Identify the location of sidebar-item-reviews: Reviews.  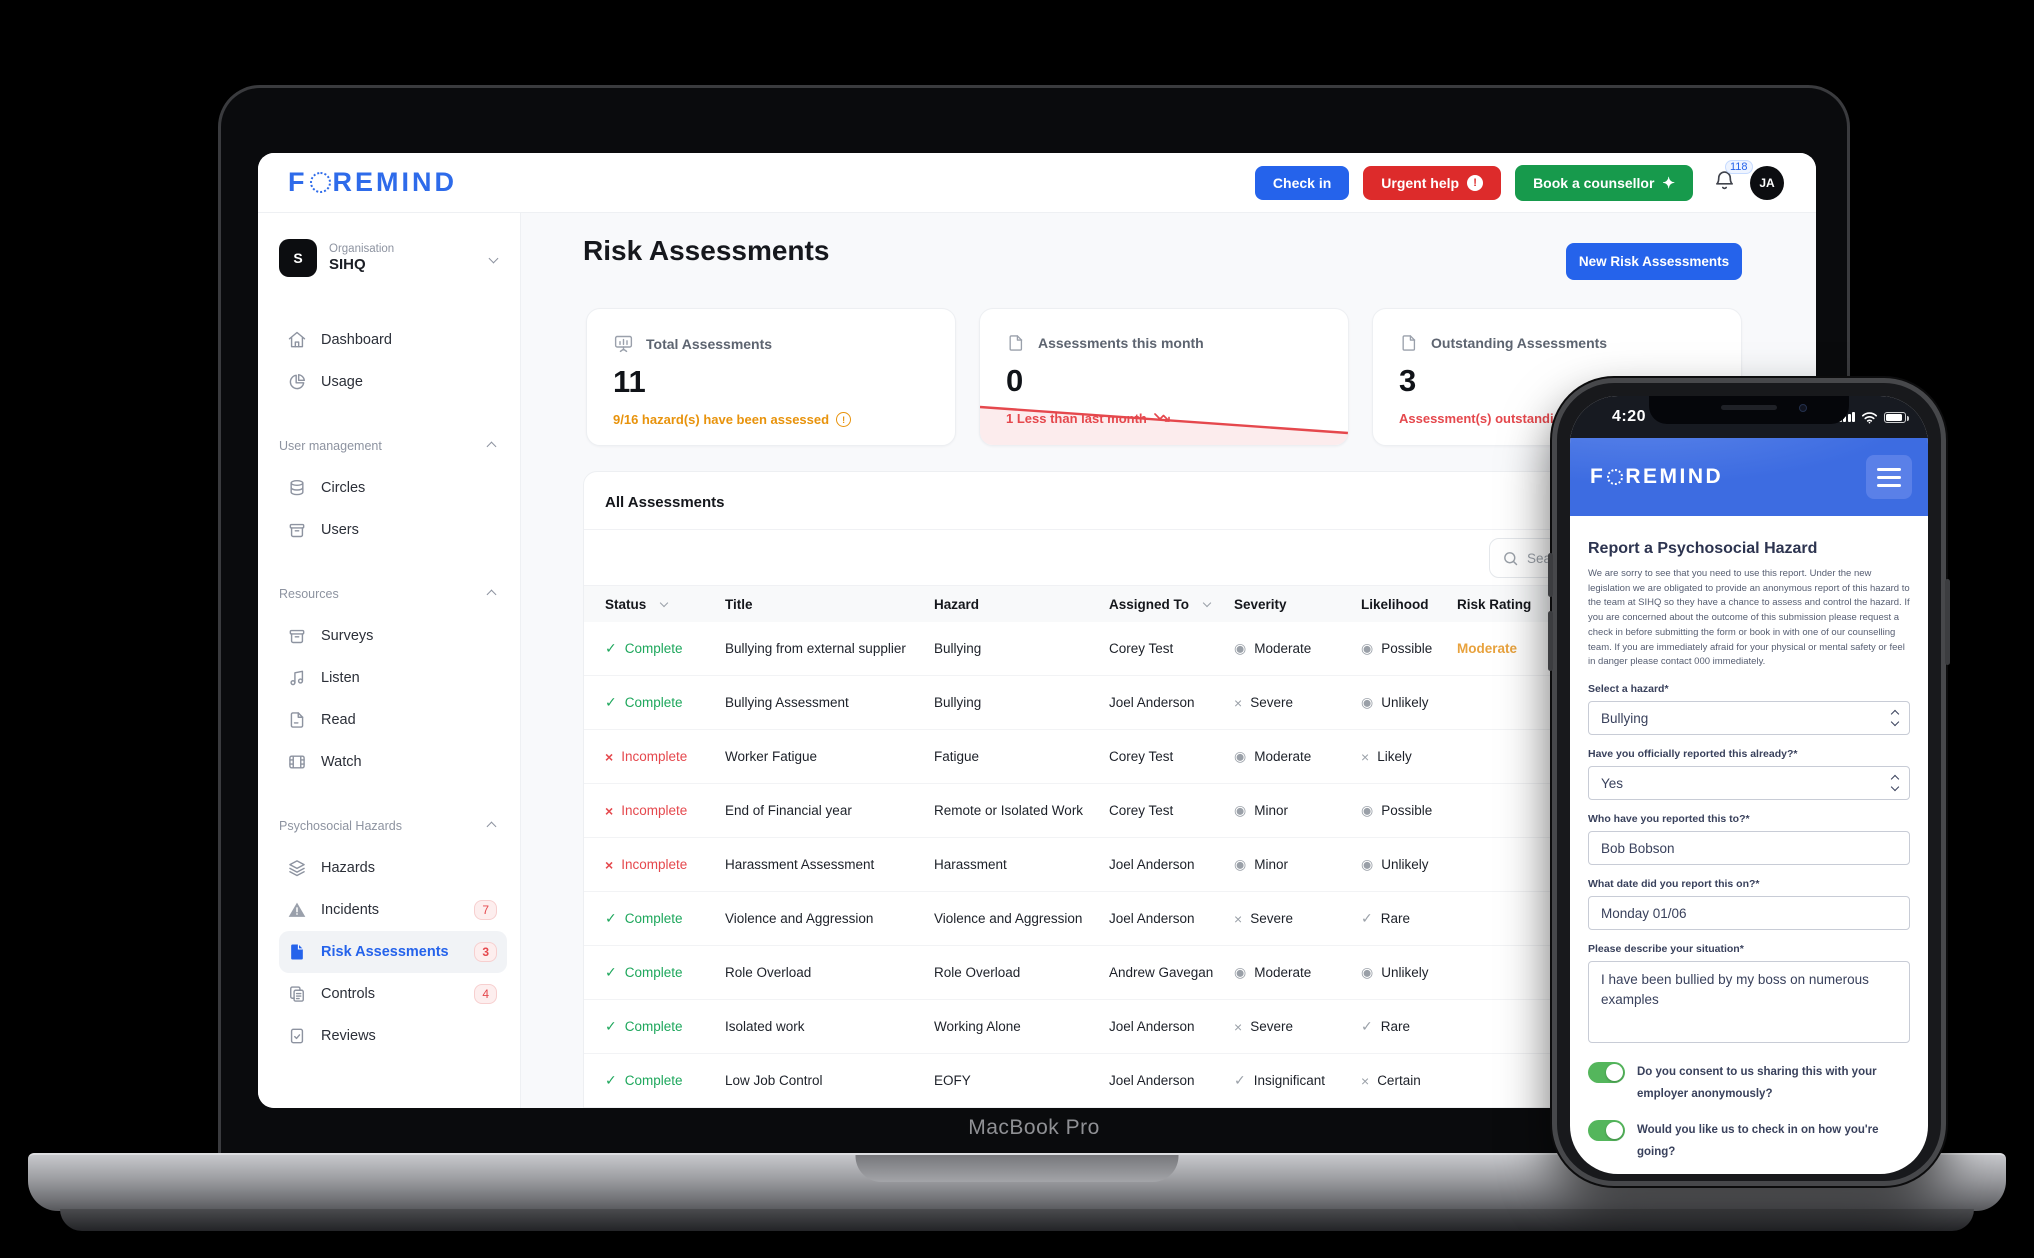
(393, 1036).